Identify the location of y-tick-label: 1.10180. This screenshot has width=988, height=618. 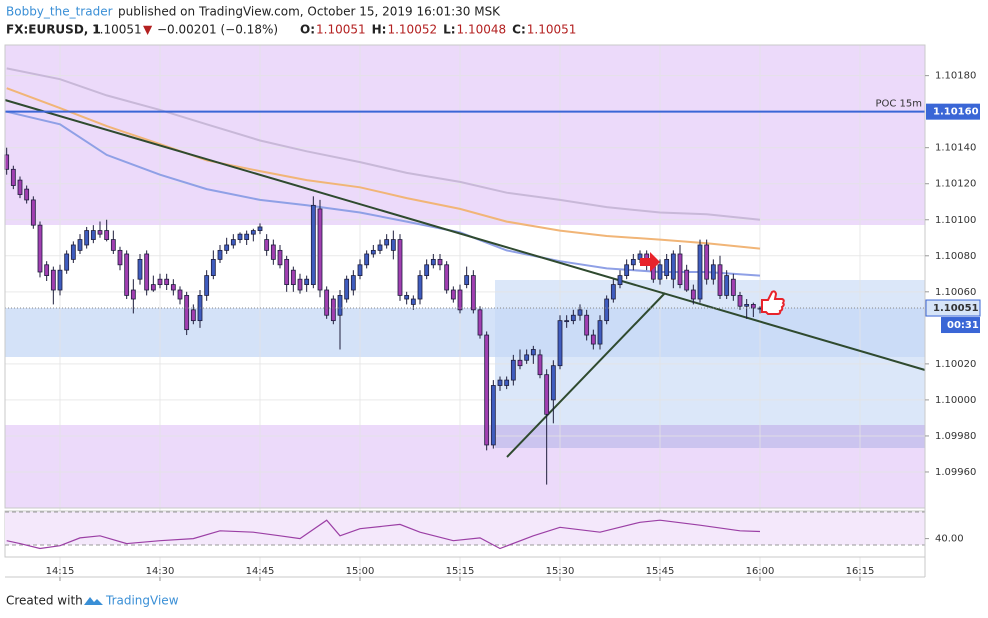
(955, 76).